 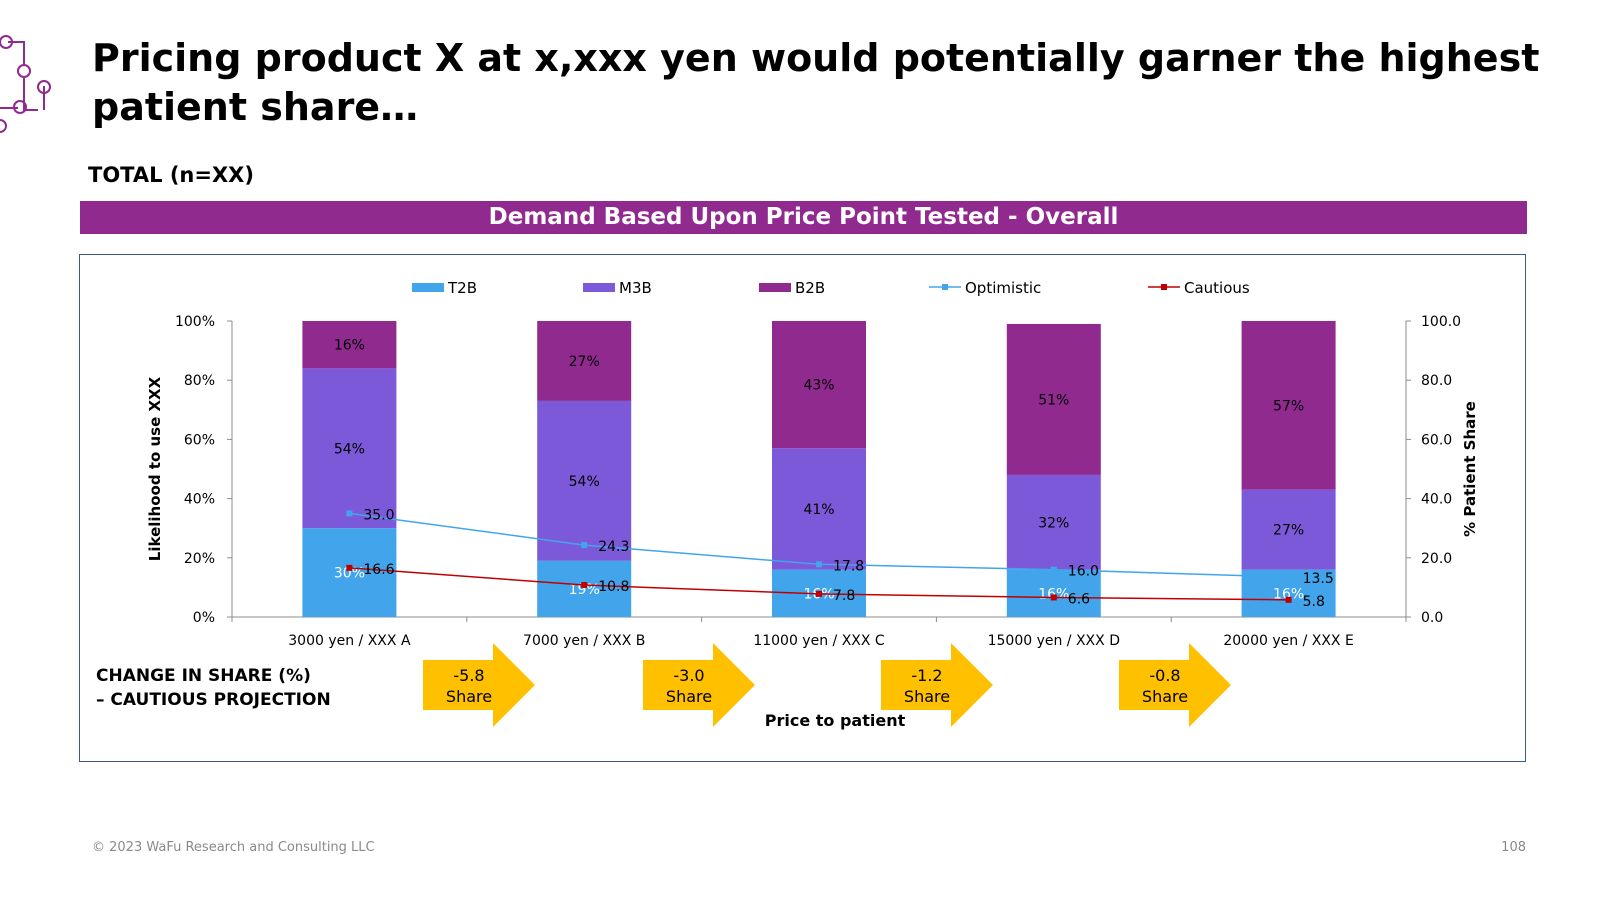 What do you see at coordinates (819, 641) in the screenshot?
I see `x-tick-label: 11000 yen / XXX C` at bounding box center [819, 641].